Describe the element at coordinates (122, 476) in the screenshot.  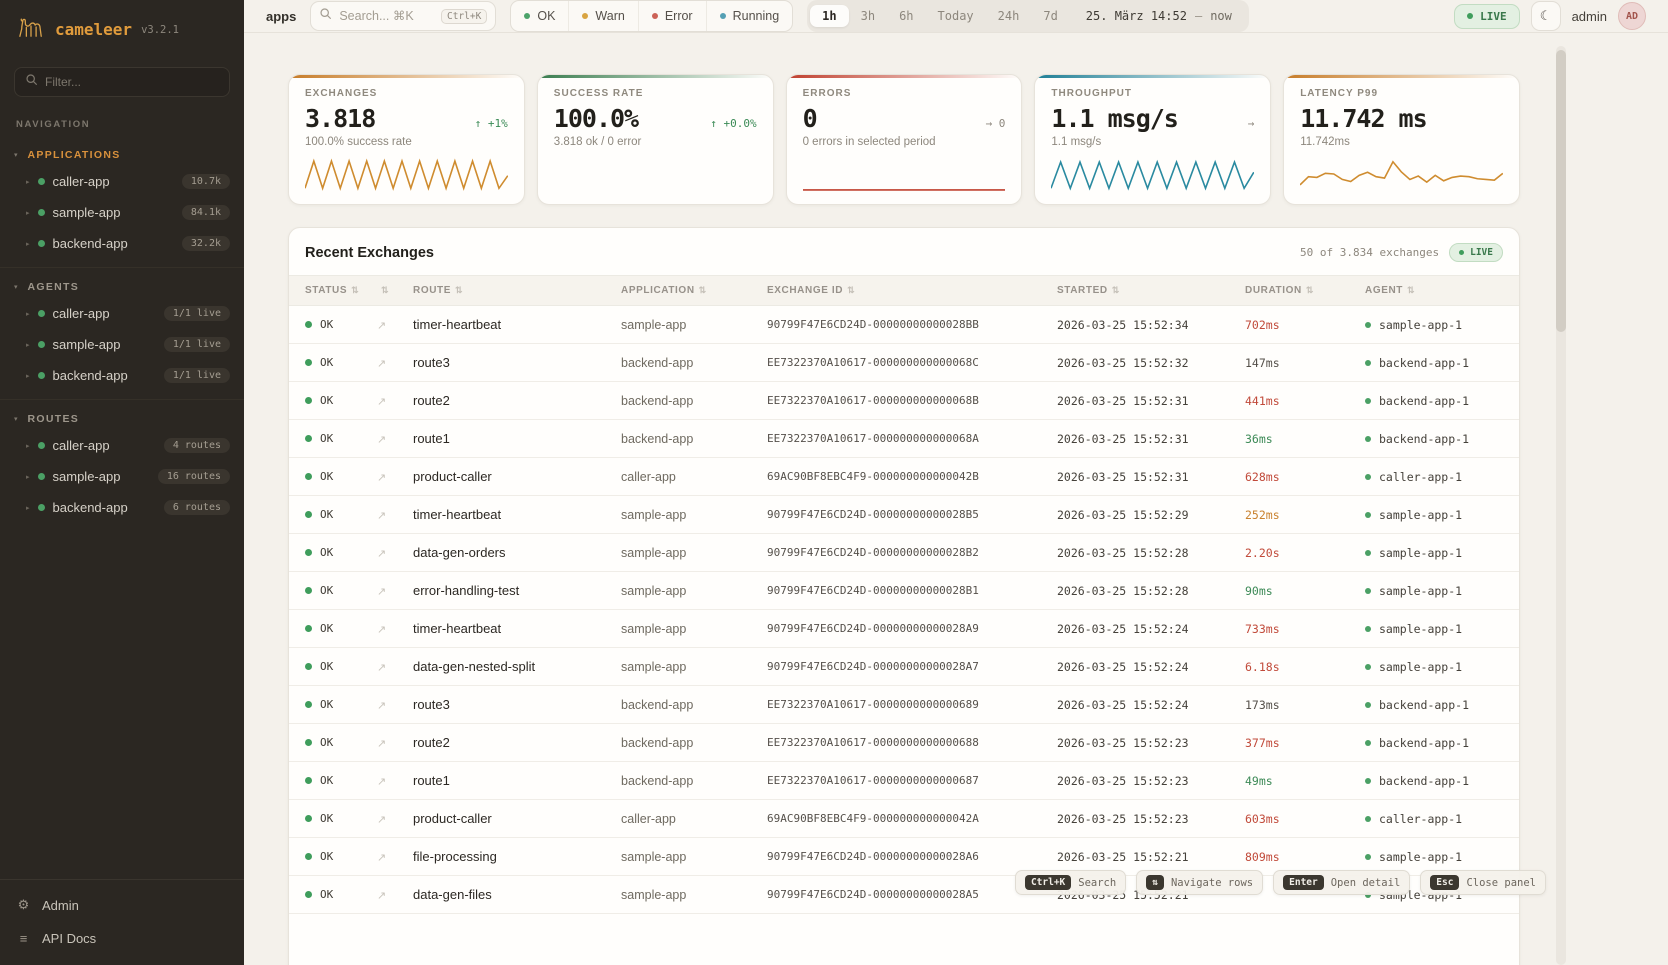
I see `sidebar-item-sample-app: ▸ sample-app 16 routes` at that location.